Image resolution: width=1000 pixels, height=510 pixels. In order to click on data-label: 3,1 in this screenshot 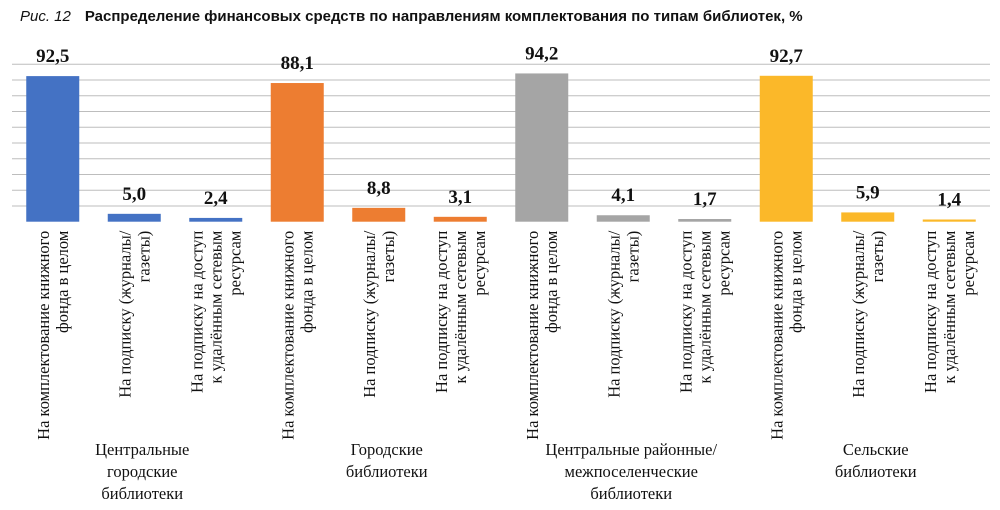, I will do `click(460, 197)`.